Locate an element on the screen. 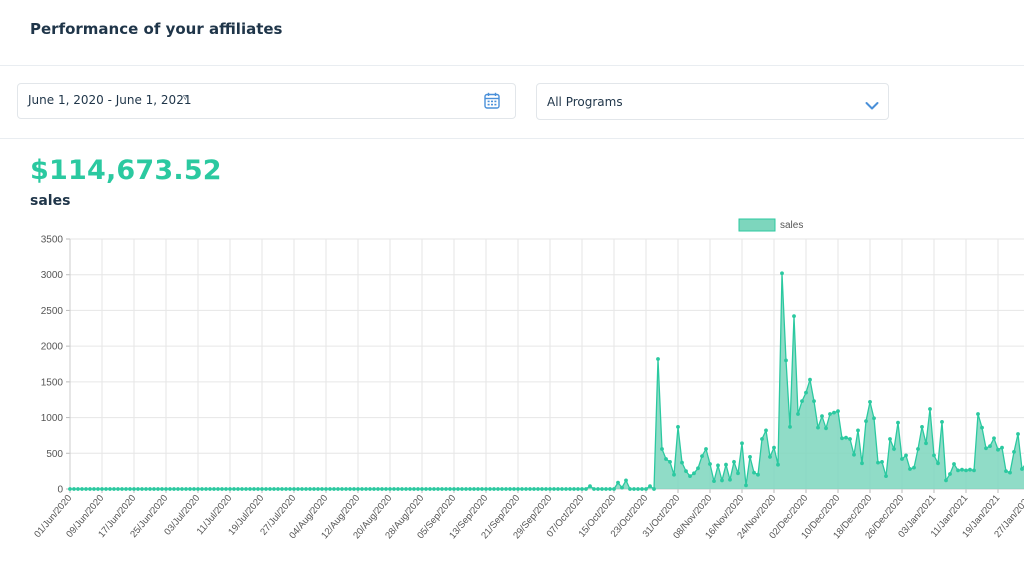 Image resolution: width=1024 pixels, height=567 pixels. sales-total-label: sales is located at coordinates (50, 201).